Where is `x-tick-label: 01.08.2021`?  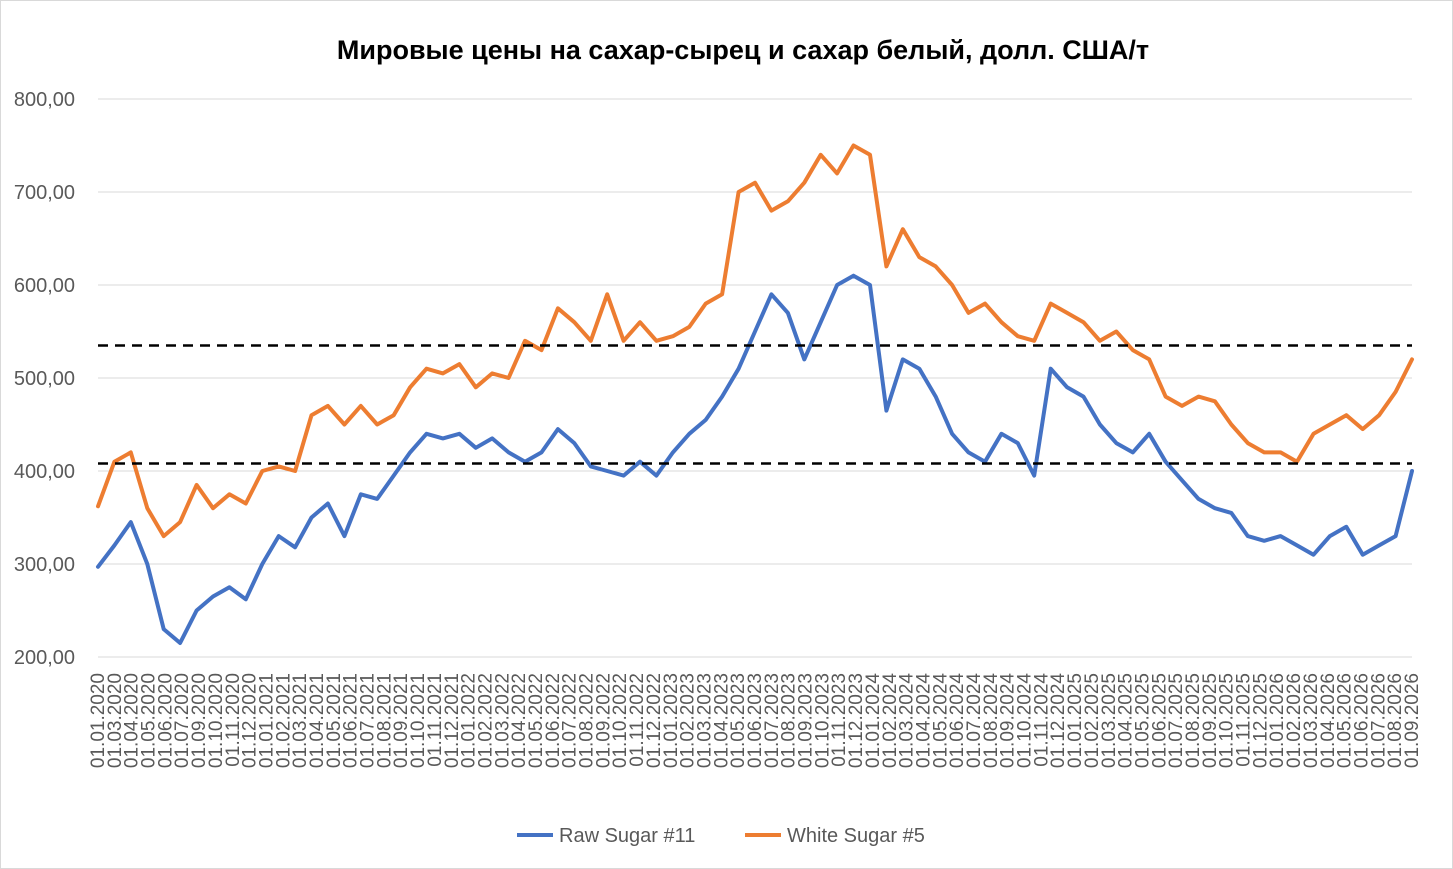
x-tick-label: 01.08.2021 is located at coordinates (384, 720).